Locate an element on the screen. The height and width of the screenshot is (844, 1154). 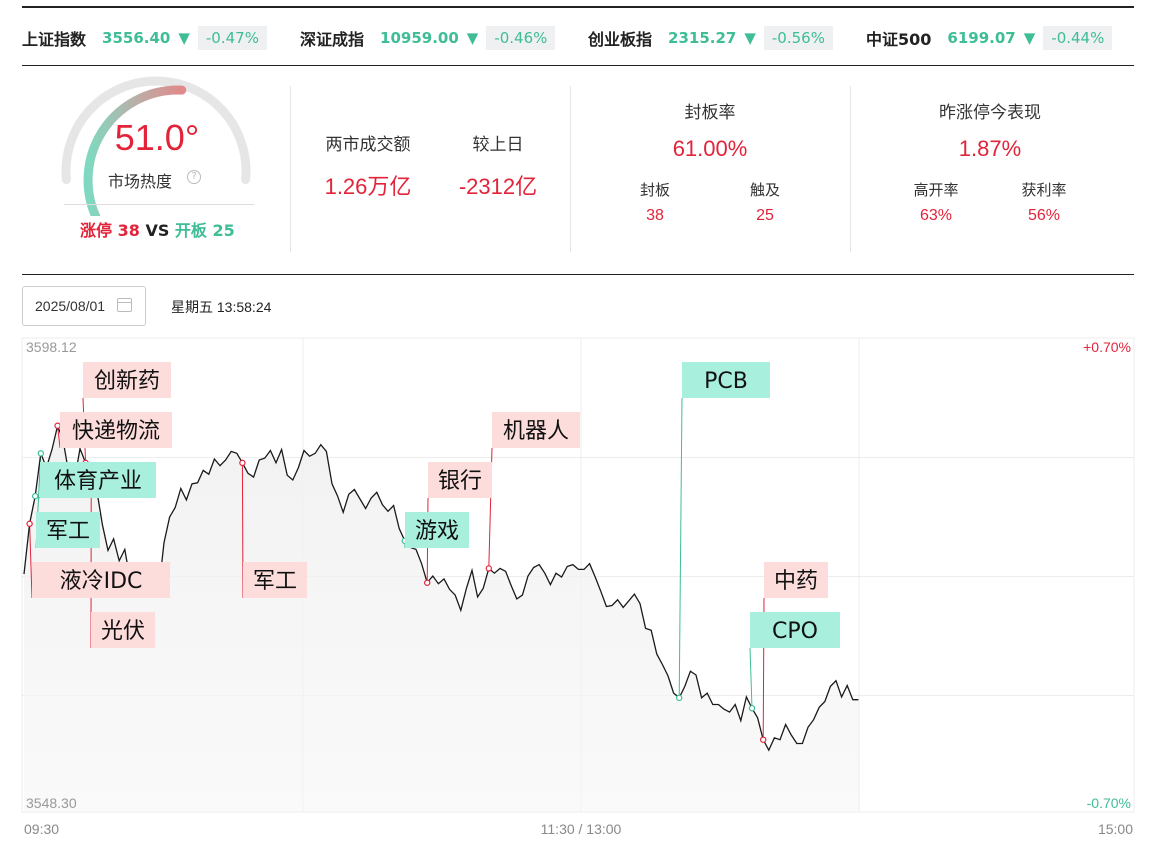
sector-tag: 体育产业 is located at coordinates (98, 480).